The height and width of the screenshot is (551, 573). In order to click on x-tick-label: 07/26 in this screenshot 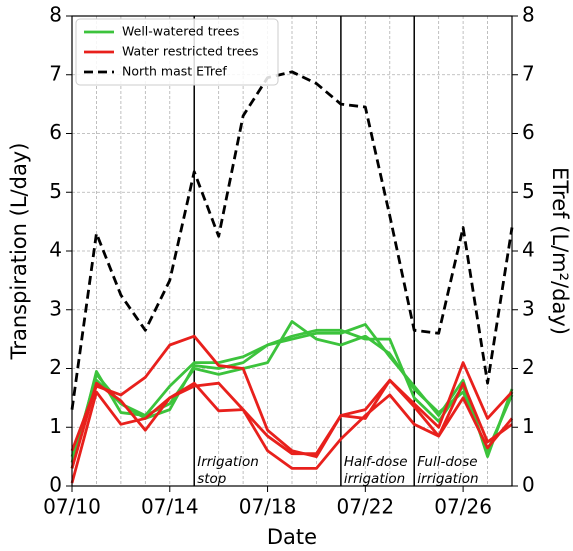, I will do `click(463, 507)`.